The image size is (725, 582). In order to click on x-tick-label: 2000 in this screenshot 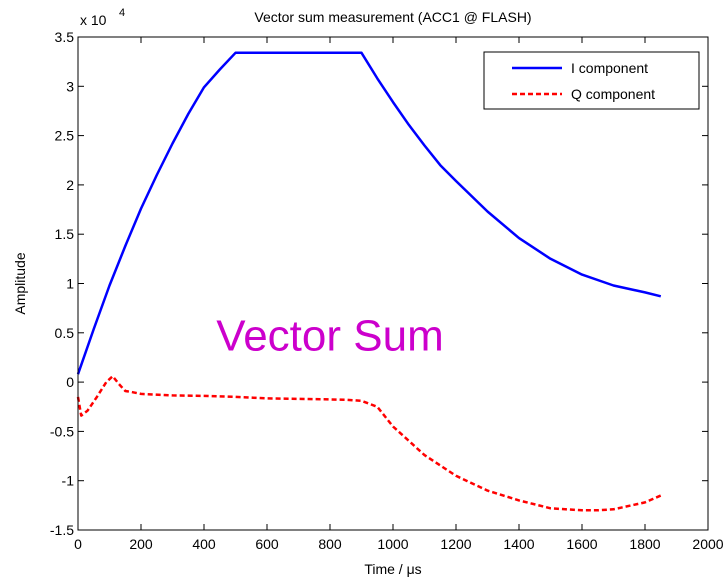, I will do `click(707, 544)`.